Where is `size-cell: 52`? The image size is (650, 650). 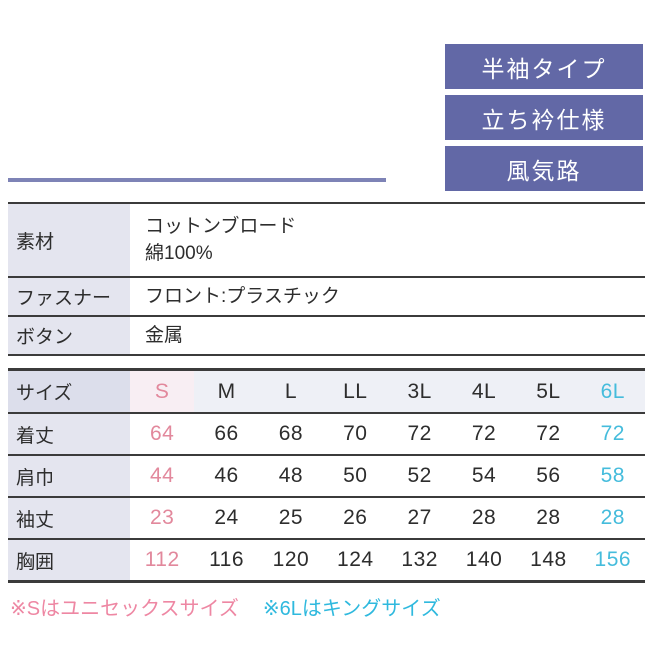
size-cell: 52 is located at coordinates (419, 475).